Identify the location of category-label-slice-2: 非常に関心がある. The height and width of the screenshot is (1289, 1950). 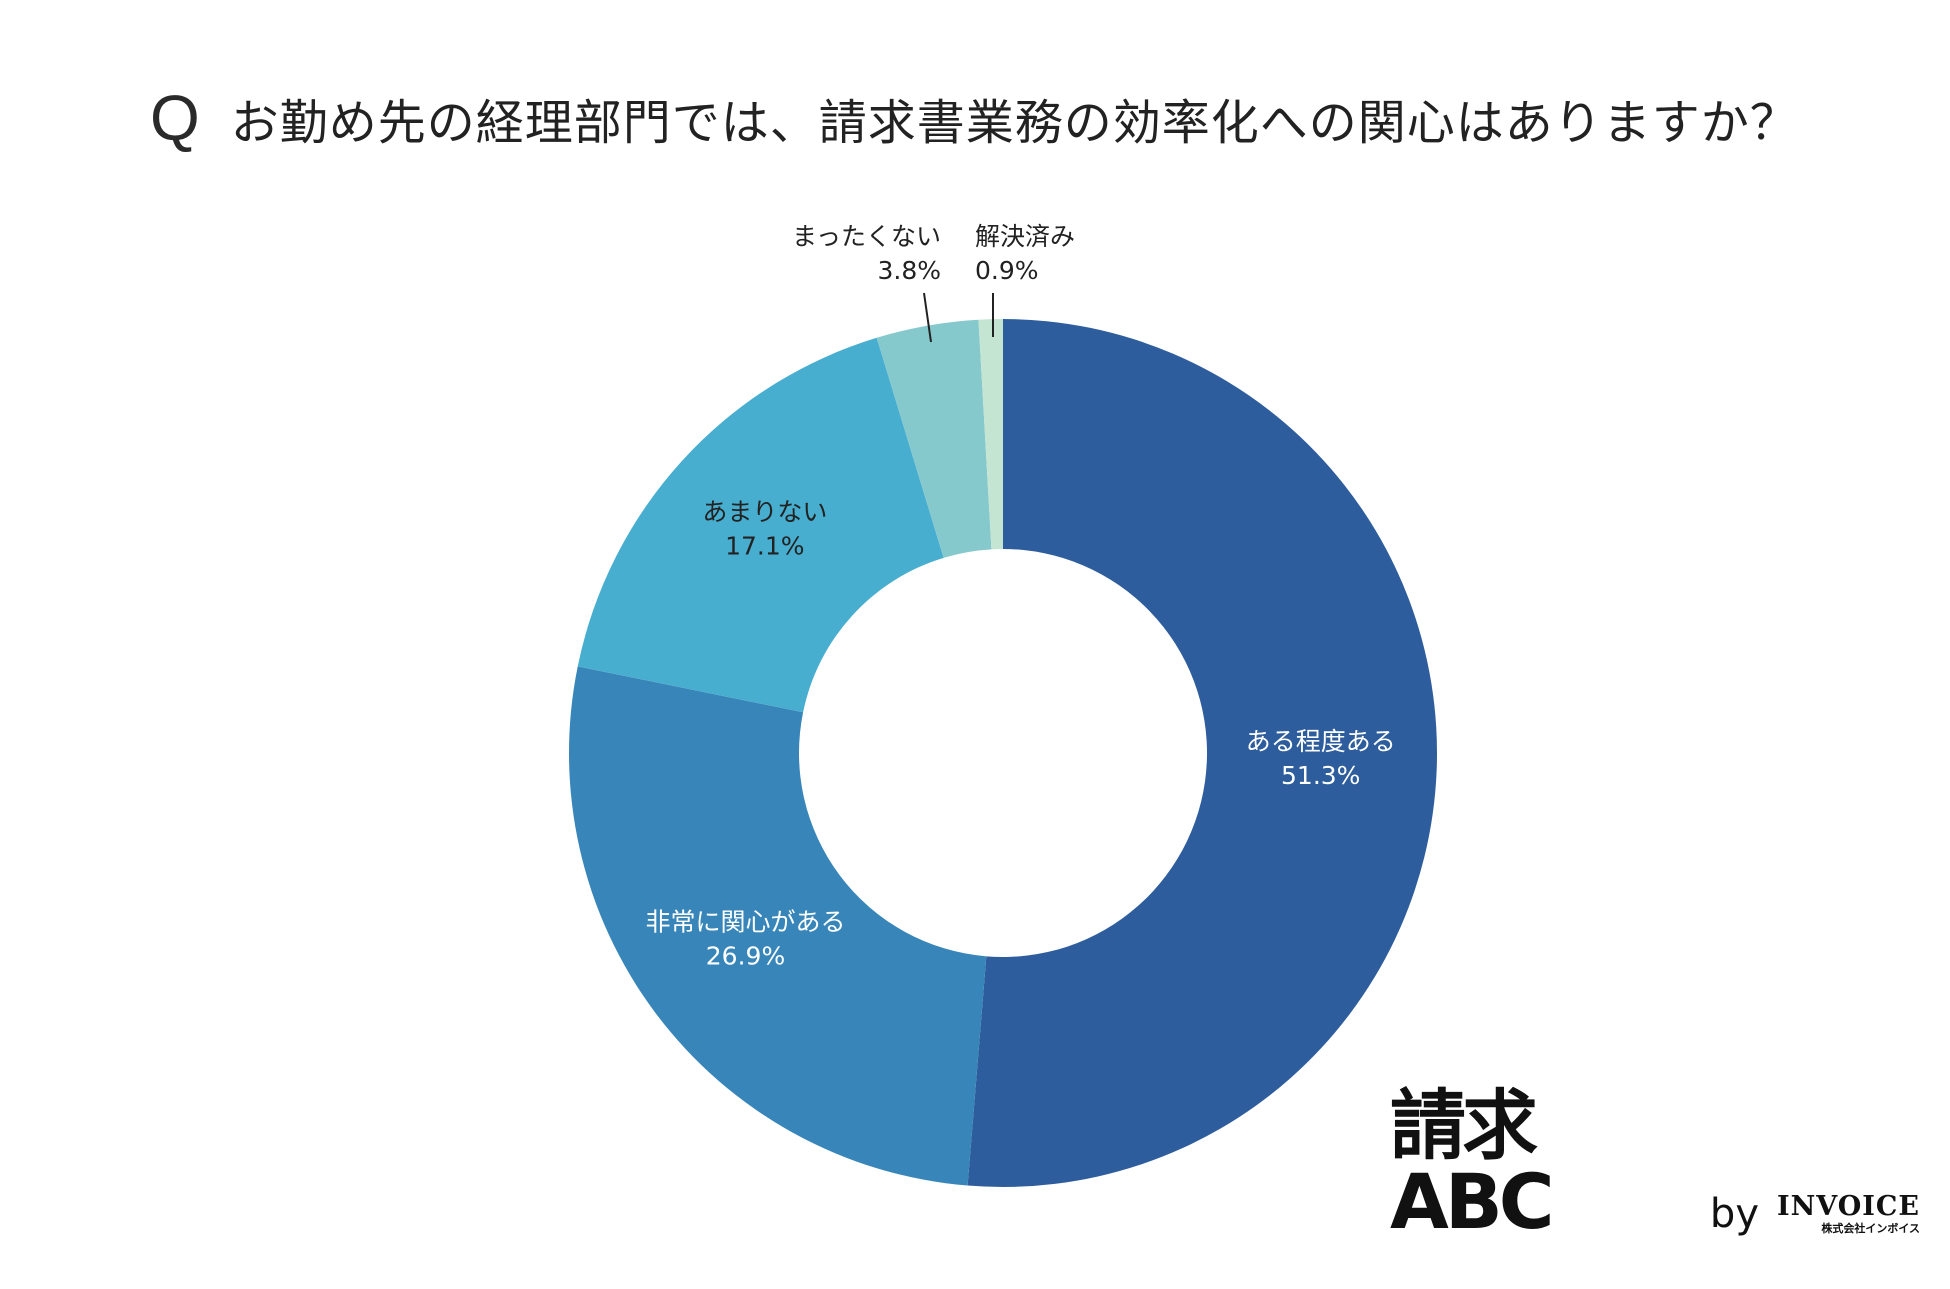
(745, 921).